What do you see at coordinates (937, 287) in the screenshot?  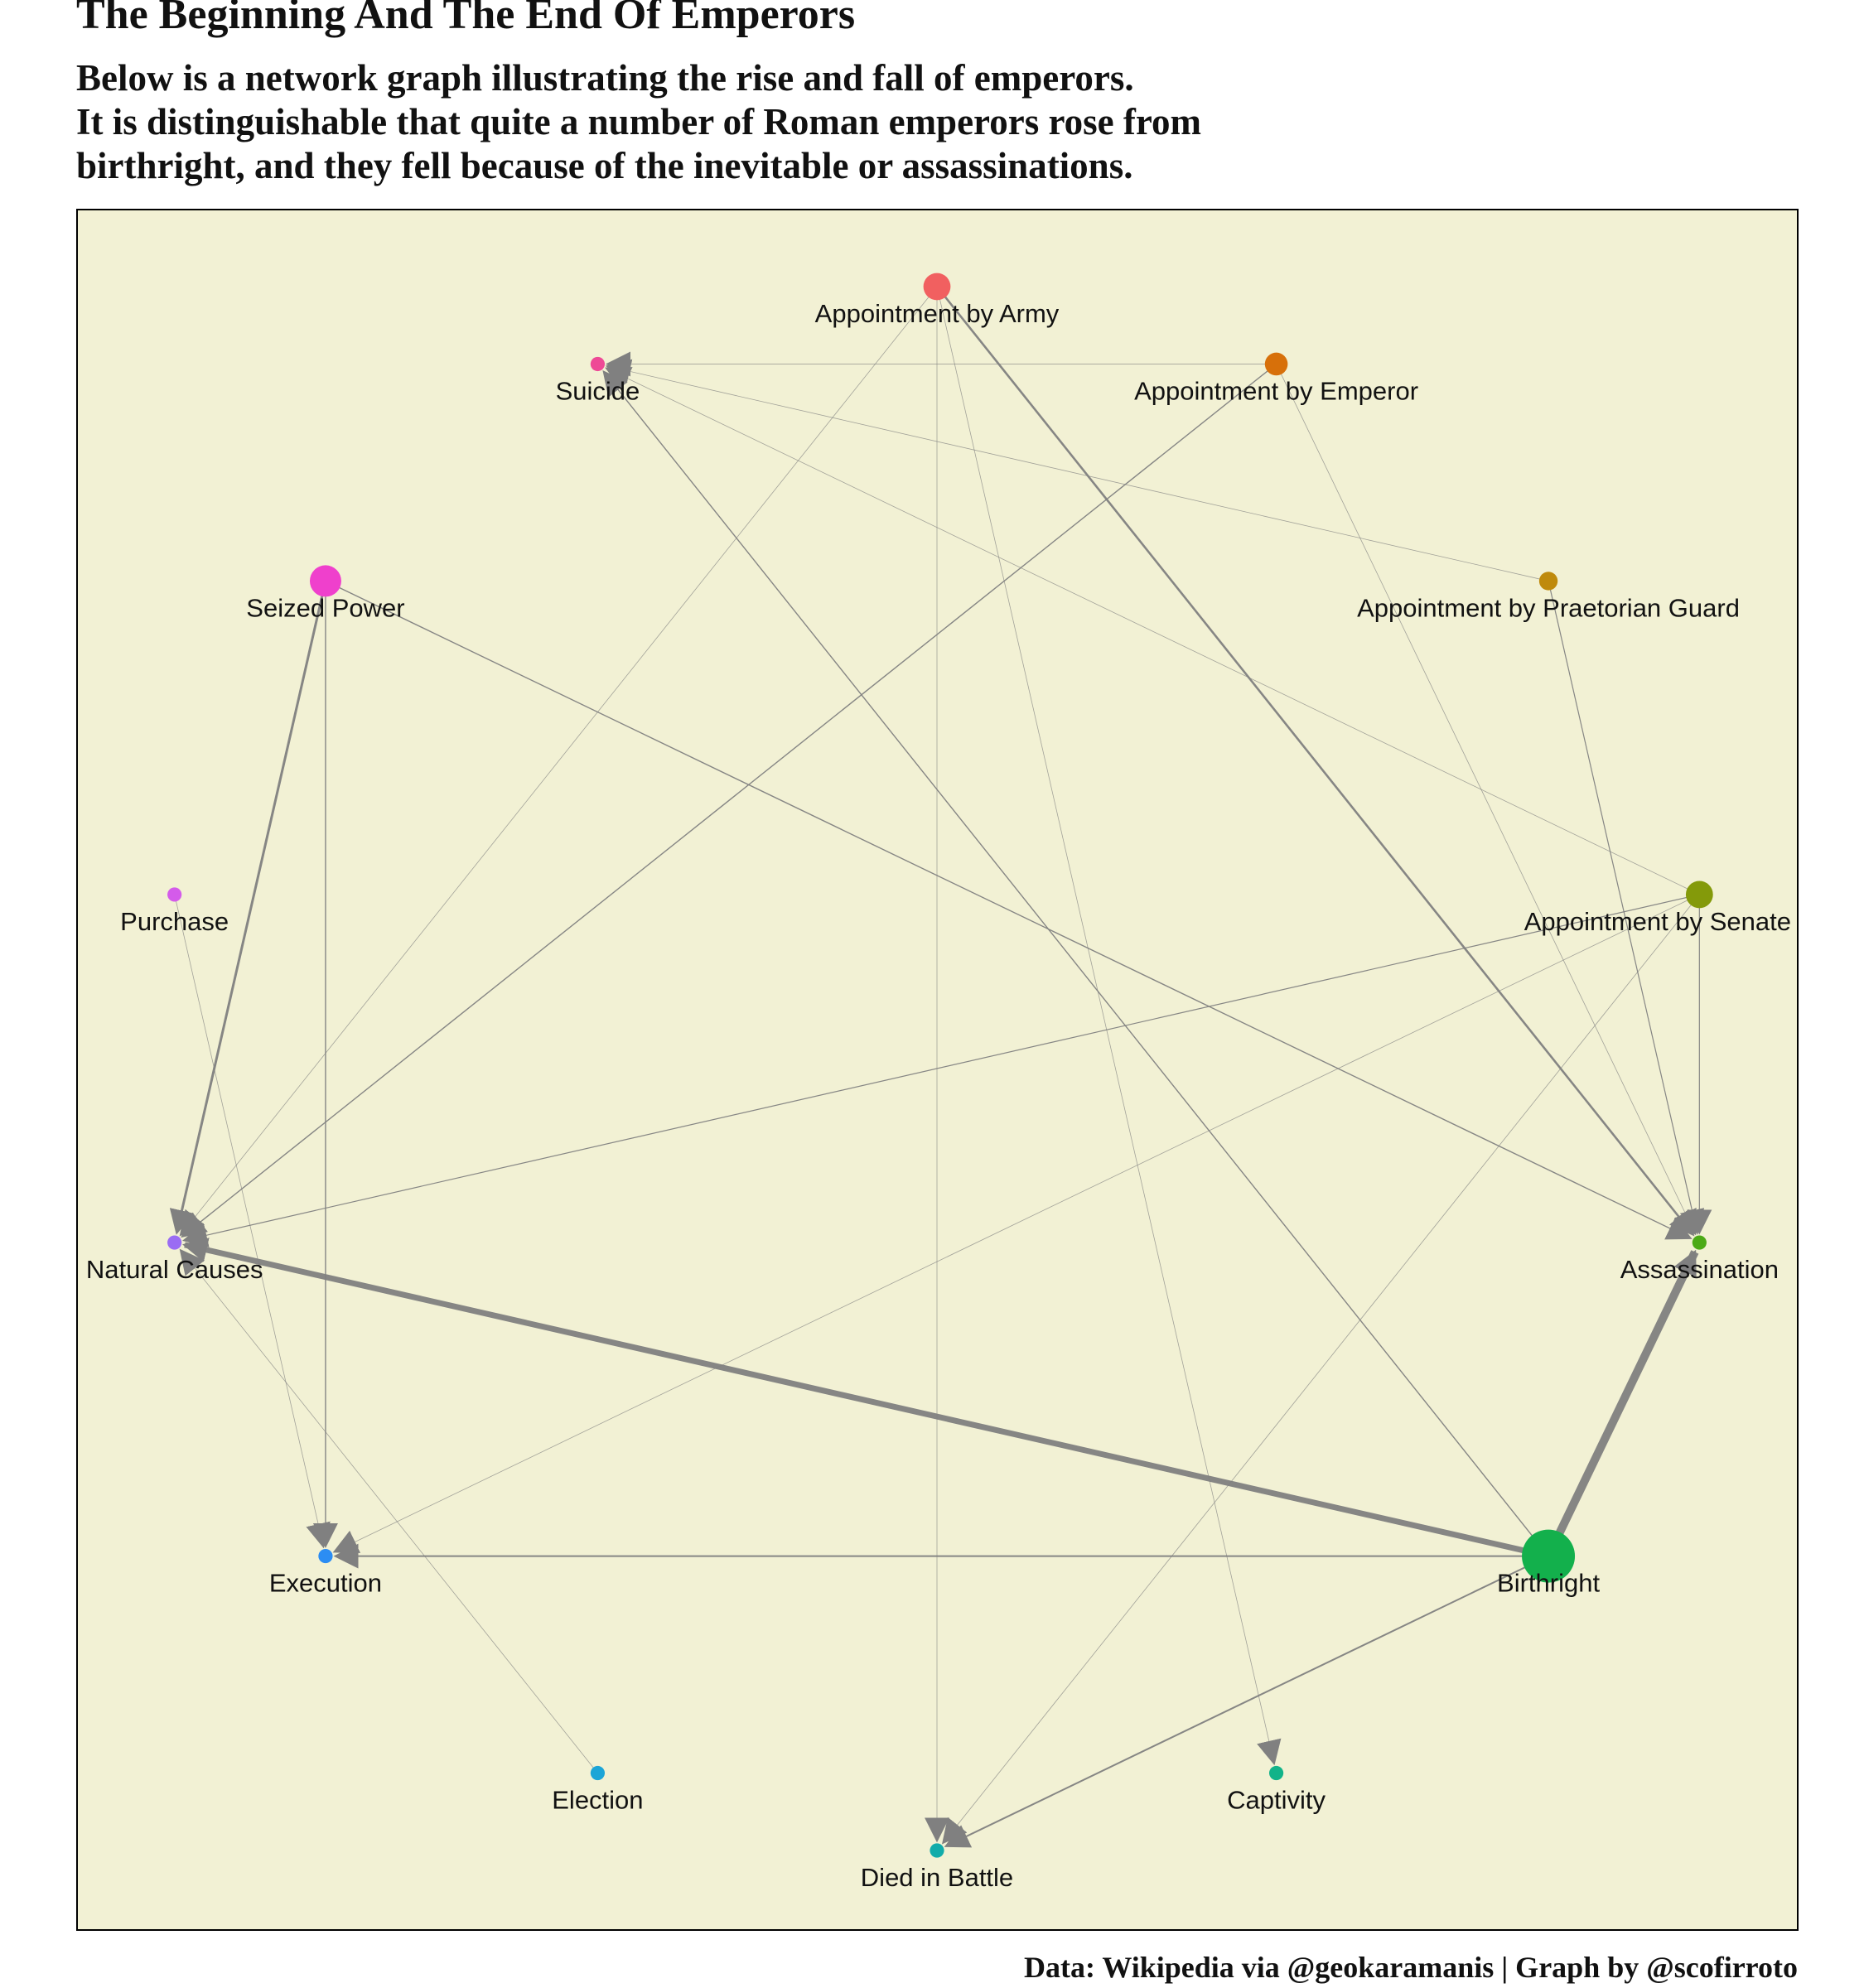 I see `node-army` at bounding box center [937, 287].